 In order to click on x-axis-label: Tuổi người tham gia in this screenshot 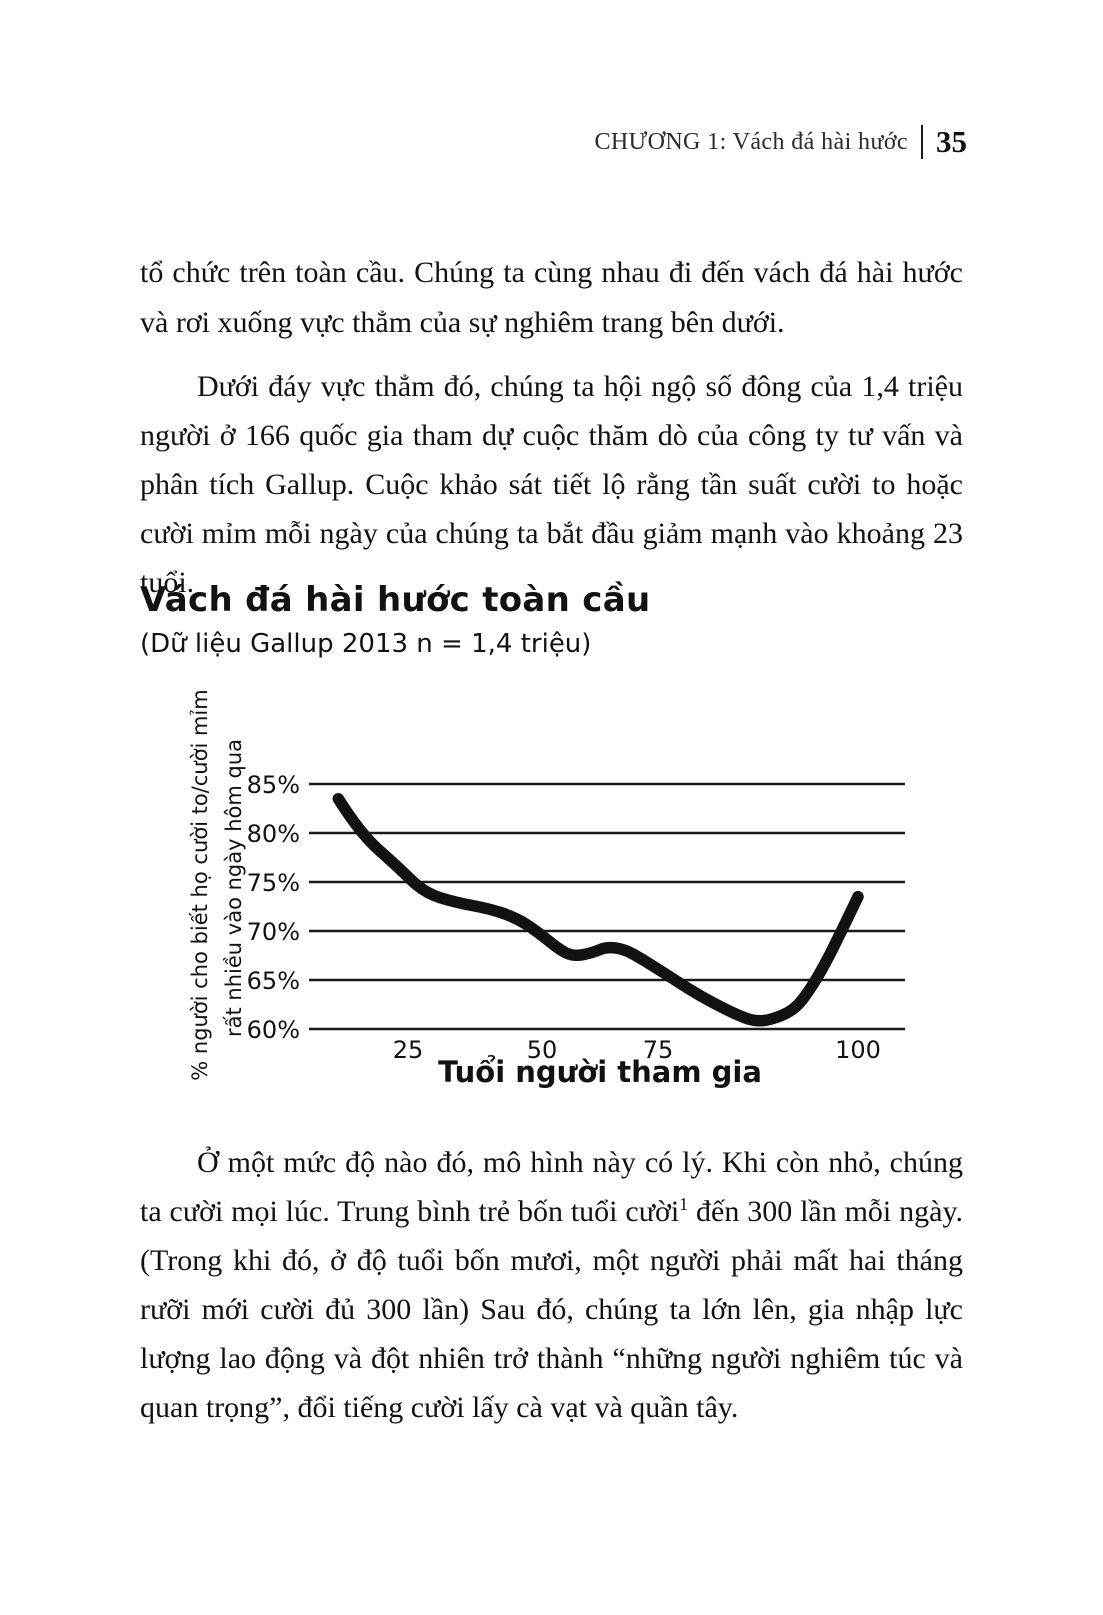, I will do `click(600, 1072)`.